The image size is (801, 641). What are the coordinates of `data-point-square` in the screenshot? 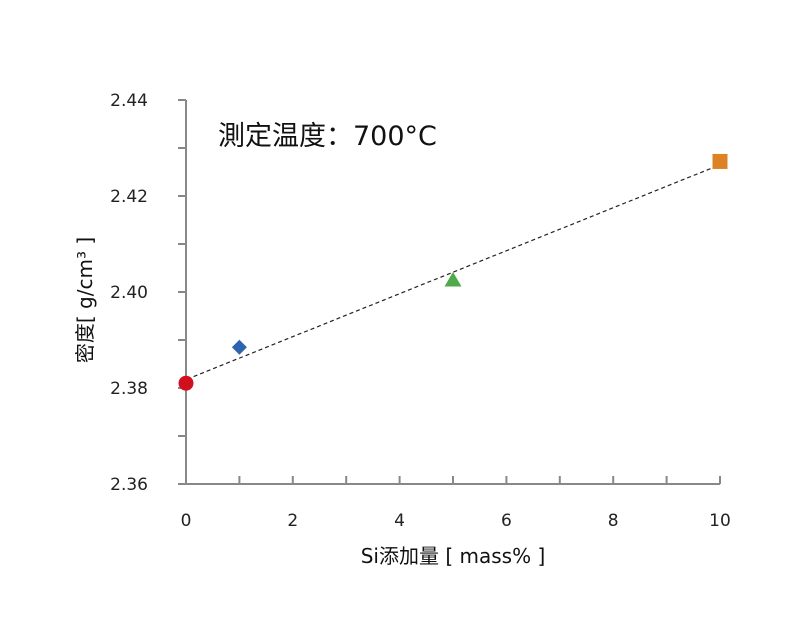 It's located at (720, 161).